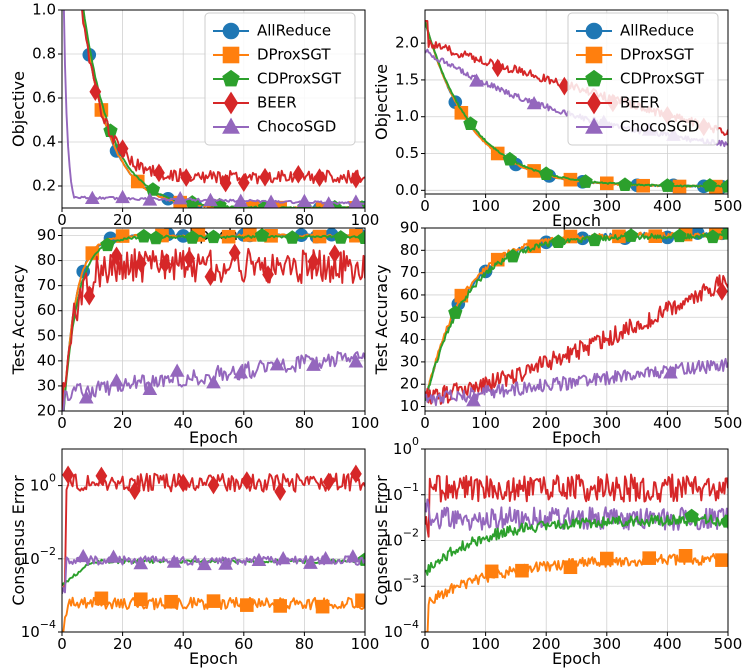 This screenshot has width=748, height=671. Describe the element at coordinates (576, 220) in the screenshot. I see `x-axis-label: Epoch` at that location.